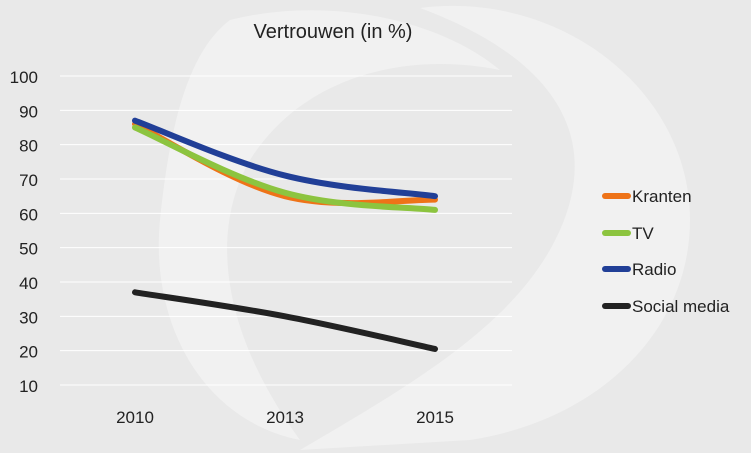 The image size is (751, 453). What do you see at coordinates (24, 232) in the screenshot?
I see `y-axis-ticks: 10 20 30 40 50 60 70 80 90 100` at bounding box center [24, 232].